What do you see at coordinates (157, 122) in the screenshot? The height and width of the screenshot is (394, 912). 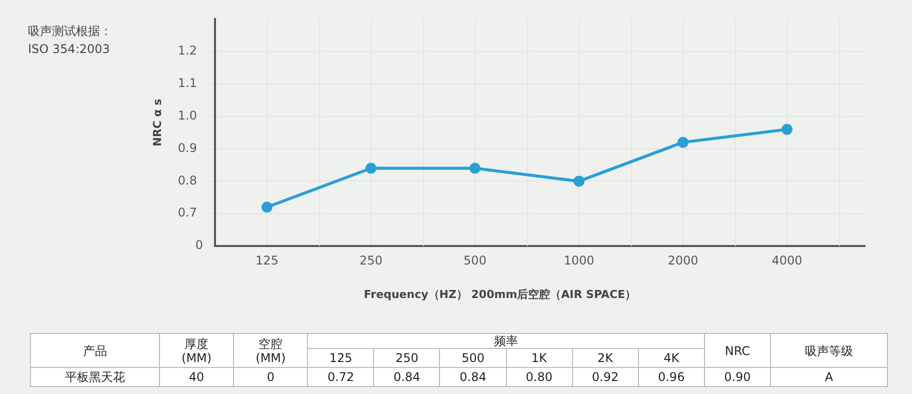 I see `y-axis-title: NRC α s` at bounding box center [157, 122].